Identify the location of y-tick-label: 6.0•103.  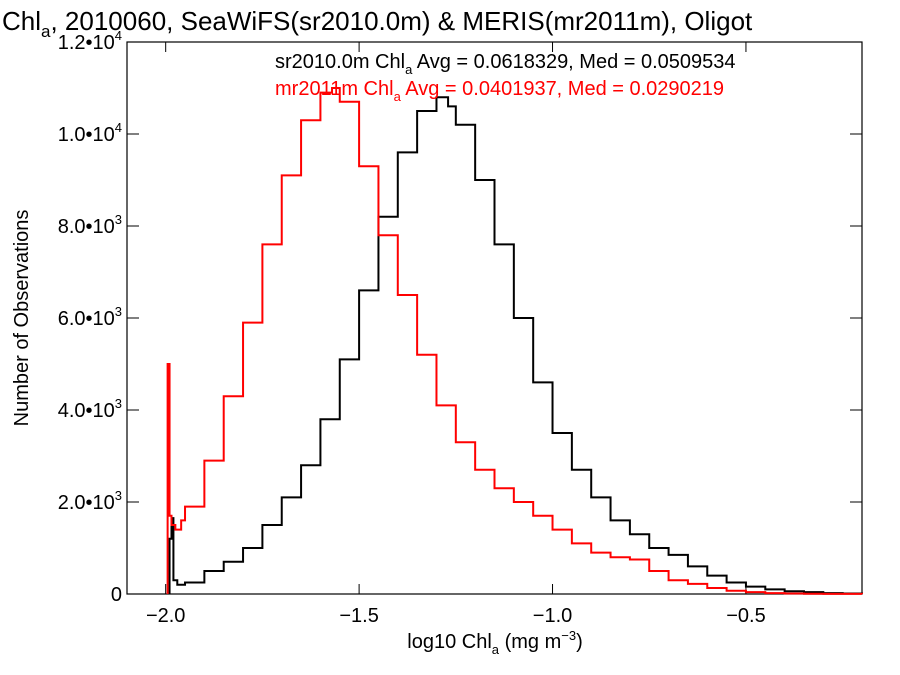
(90, 317).